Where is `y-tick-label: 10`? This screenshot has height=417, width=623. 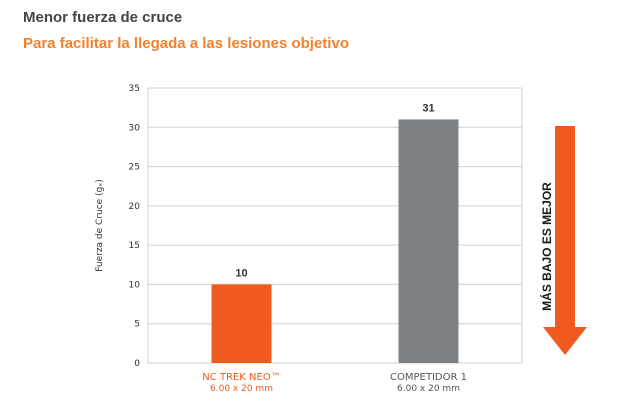
y-tick-label: 10 is located at coordinates (135, 285).